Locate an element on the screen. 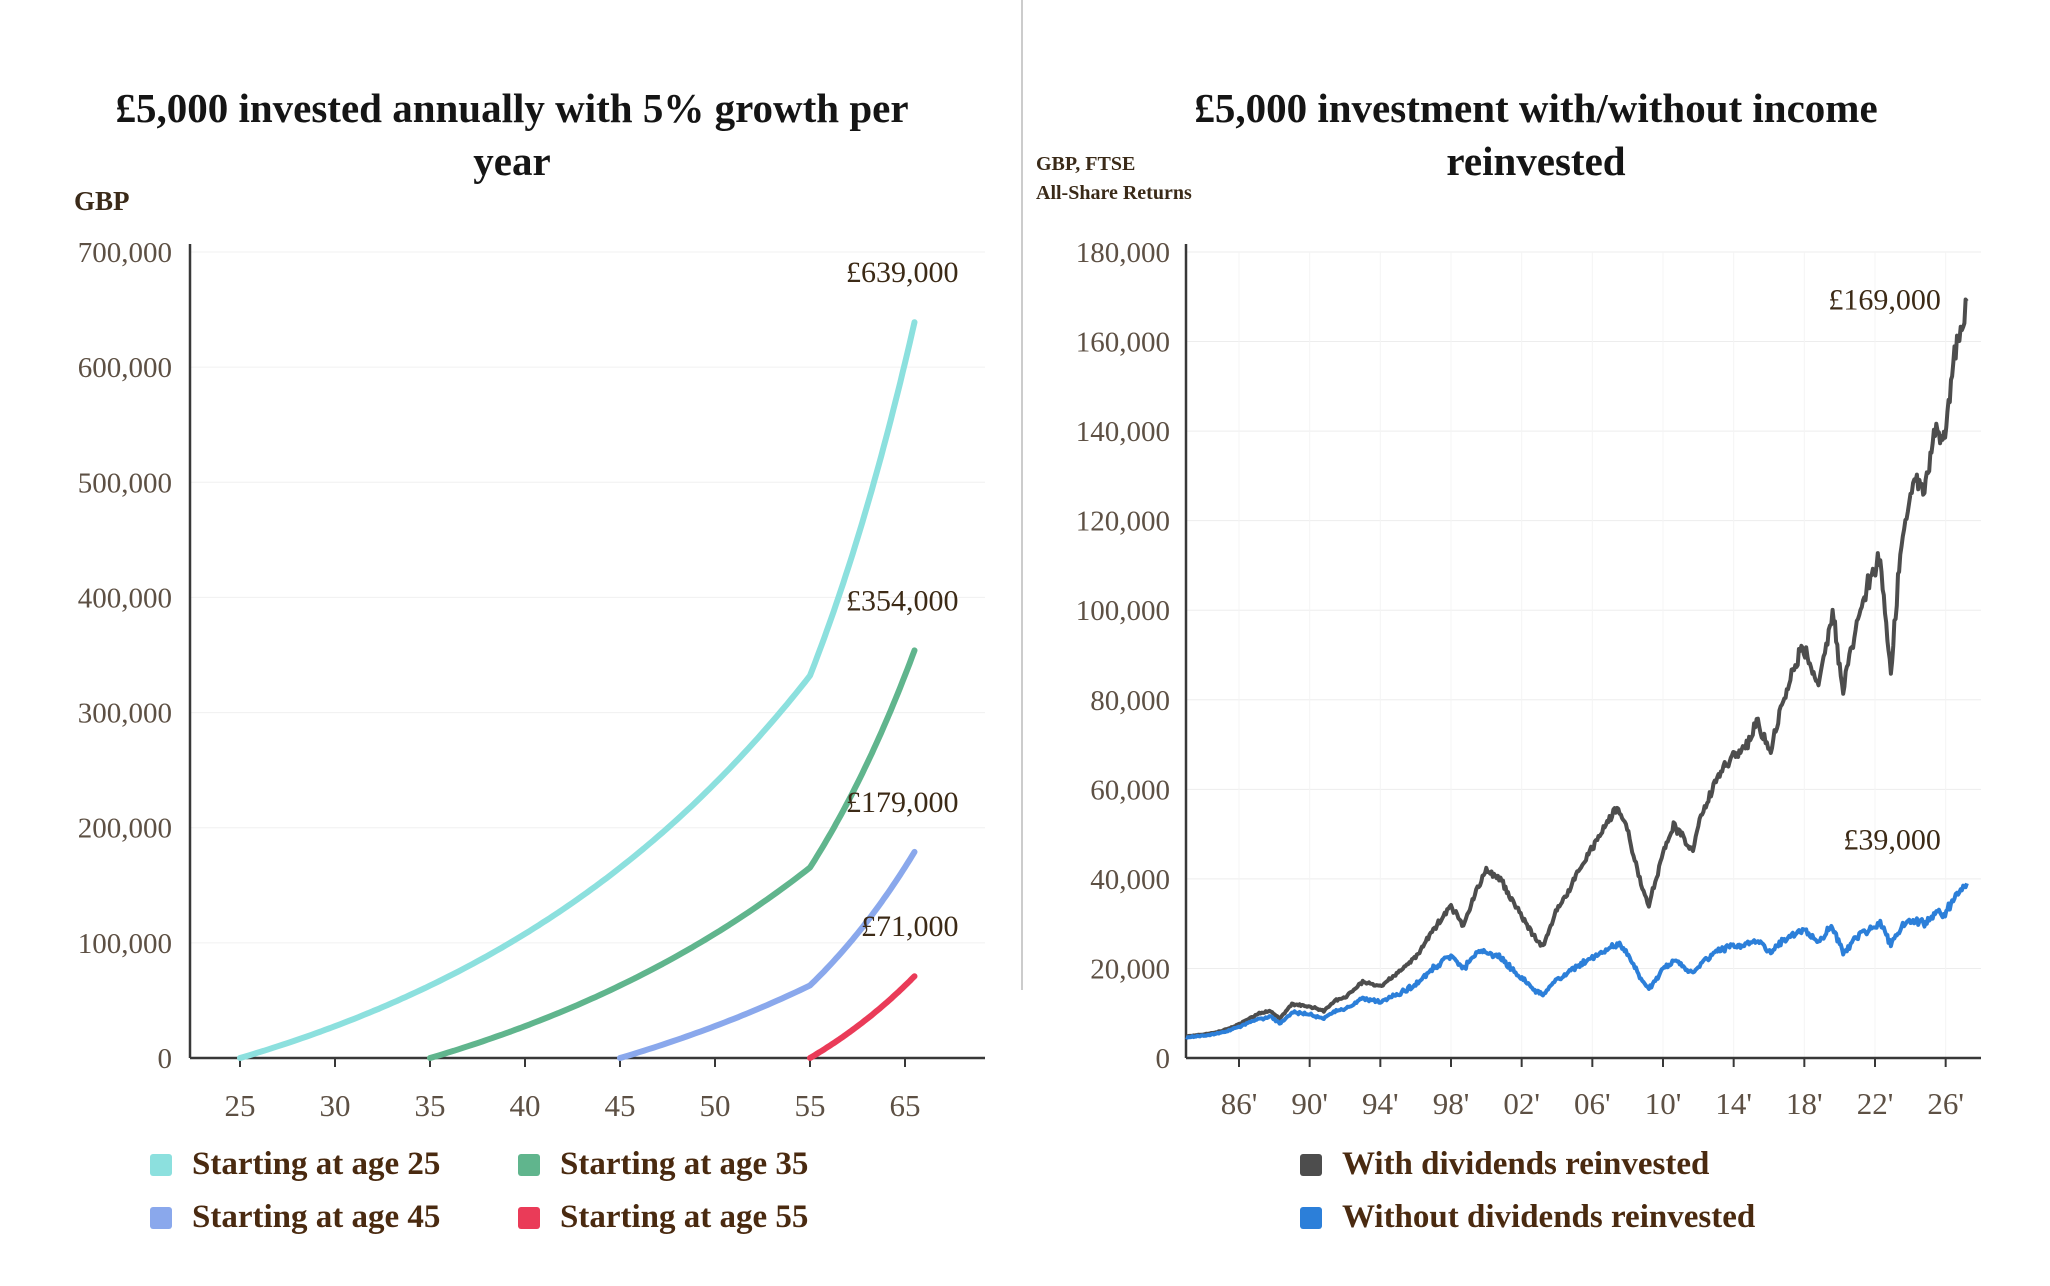 Image resolution: width=2050 pixels, height=1286 pixels. x-tick-label: 26' is located at coordinates (1945, 1103).